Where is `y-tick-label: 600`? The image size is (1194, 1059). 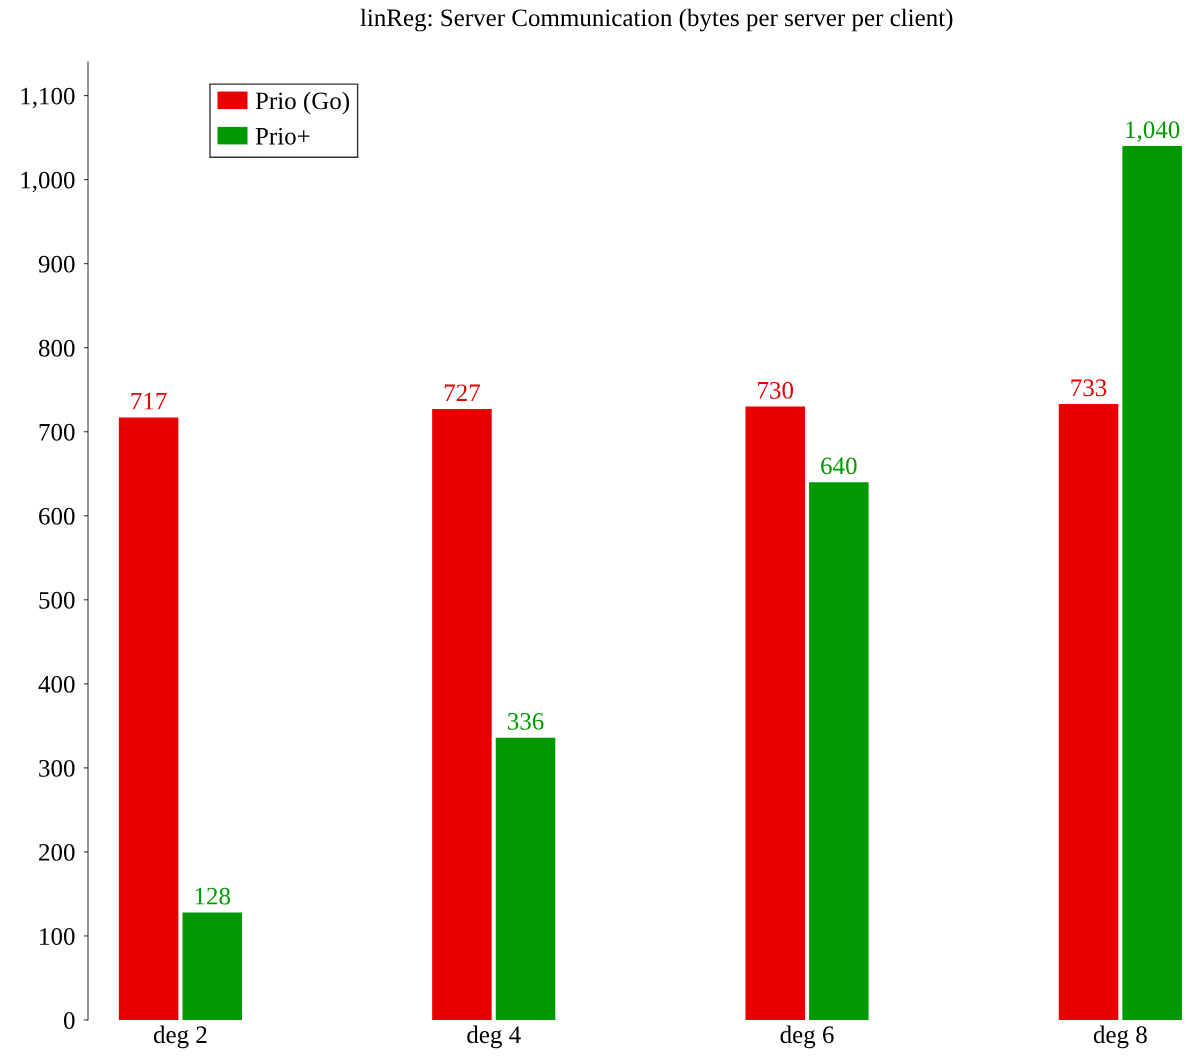 y-tick-label: 600 is located at coordinates (57, 516).